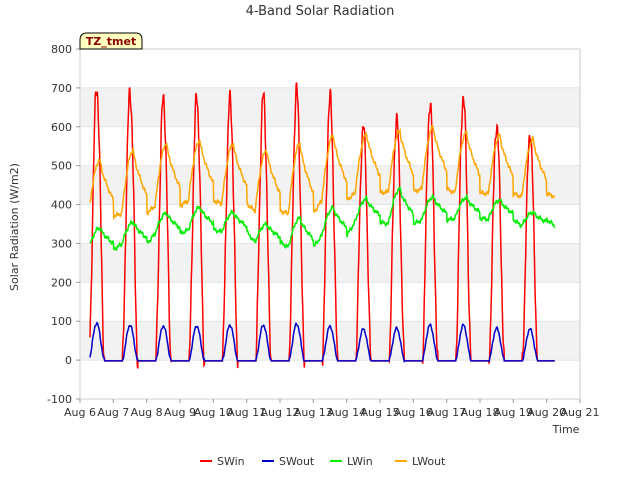  Describe the element at coordinates (580, 412) in the screenshot. I see `x-tick-label: Aug 21` at that location.